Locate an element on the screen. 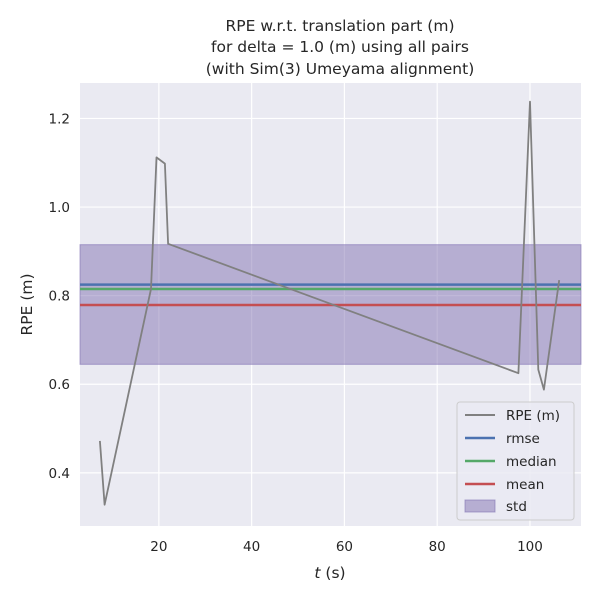 The image size is (600, 600). legend-box is located at coordinates (515, 461).